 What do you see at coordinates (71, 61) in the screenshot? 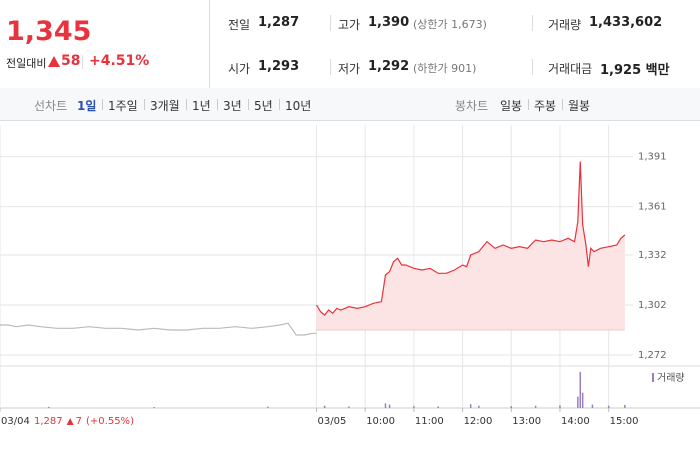
I see `change: 58` at bounding box center [71, 61].